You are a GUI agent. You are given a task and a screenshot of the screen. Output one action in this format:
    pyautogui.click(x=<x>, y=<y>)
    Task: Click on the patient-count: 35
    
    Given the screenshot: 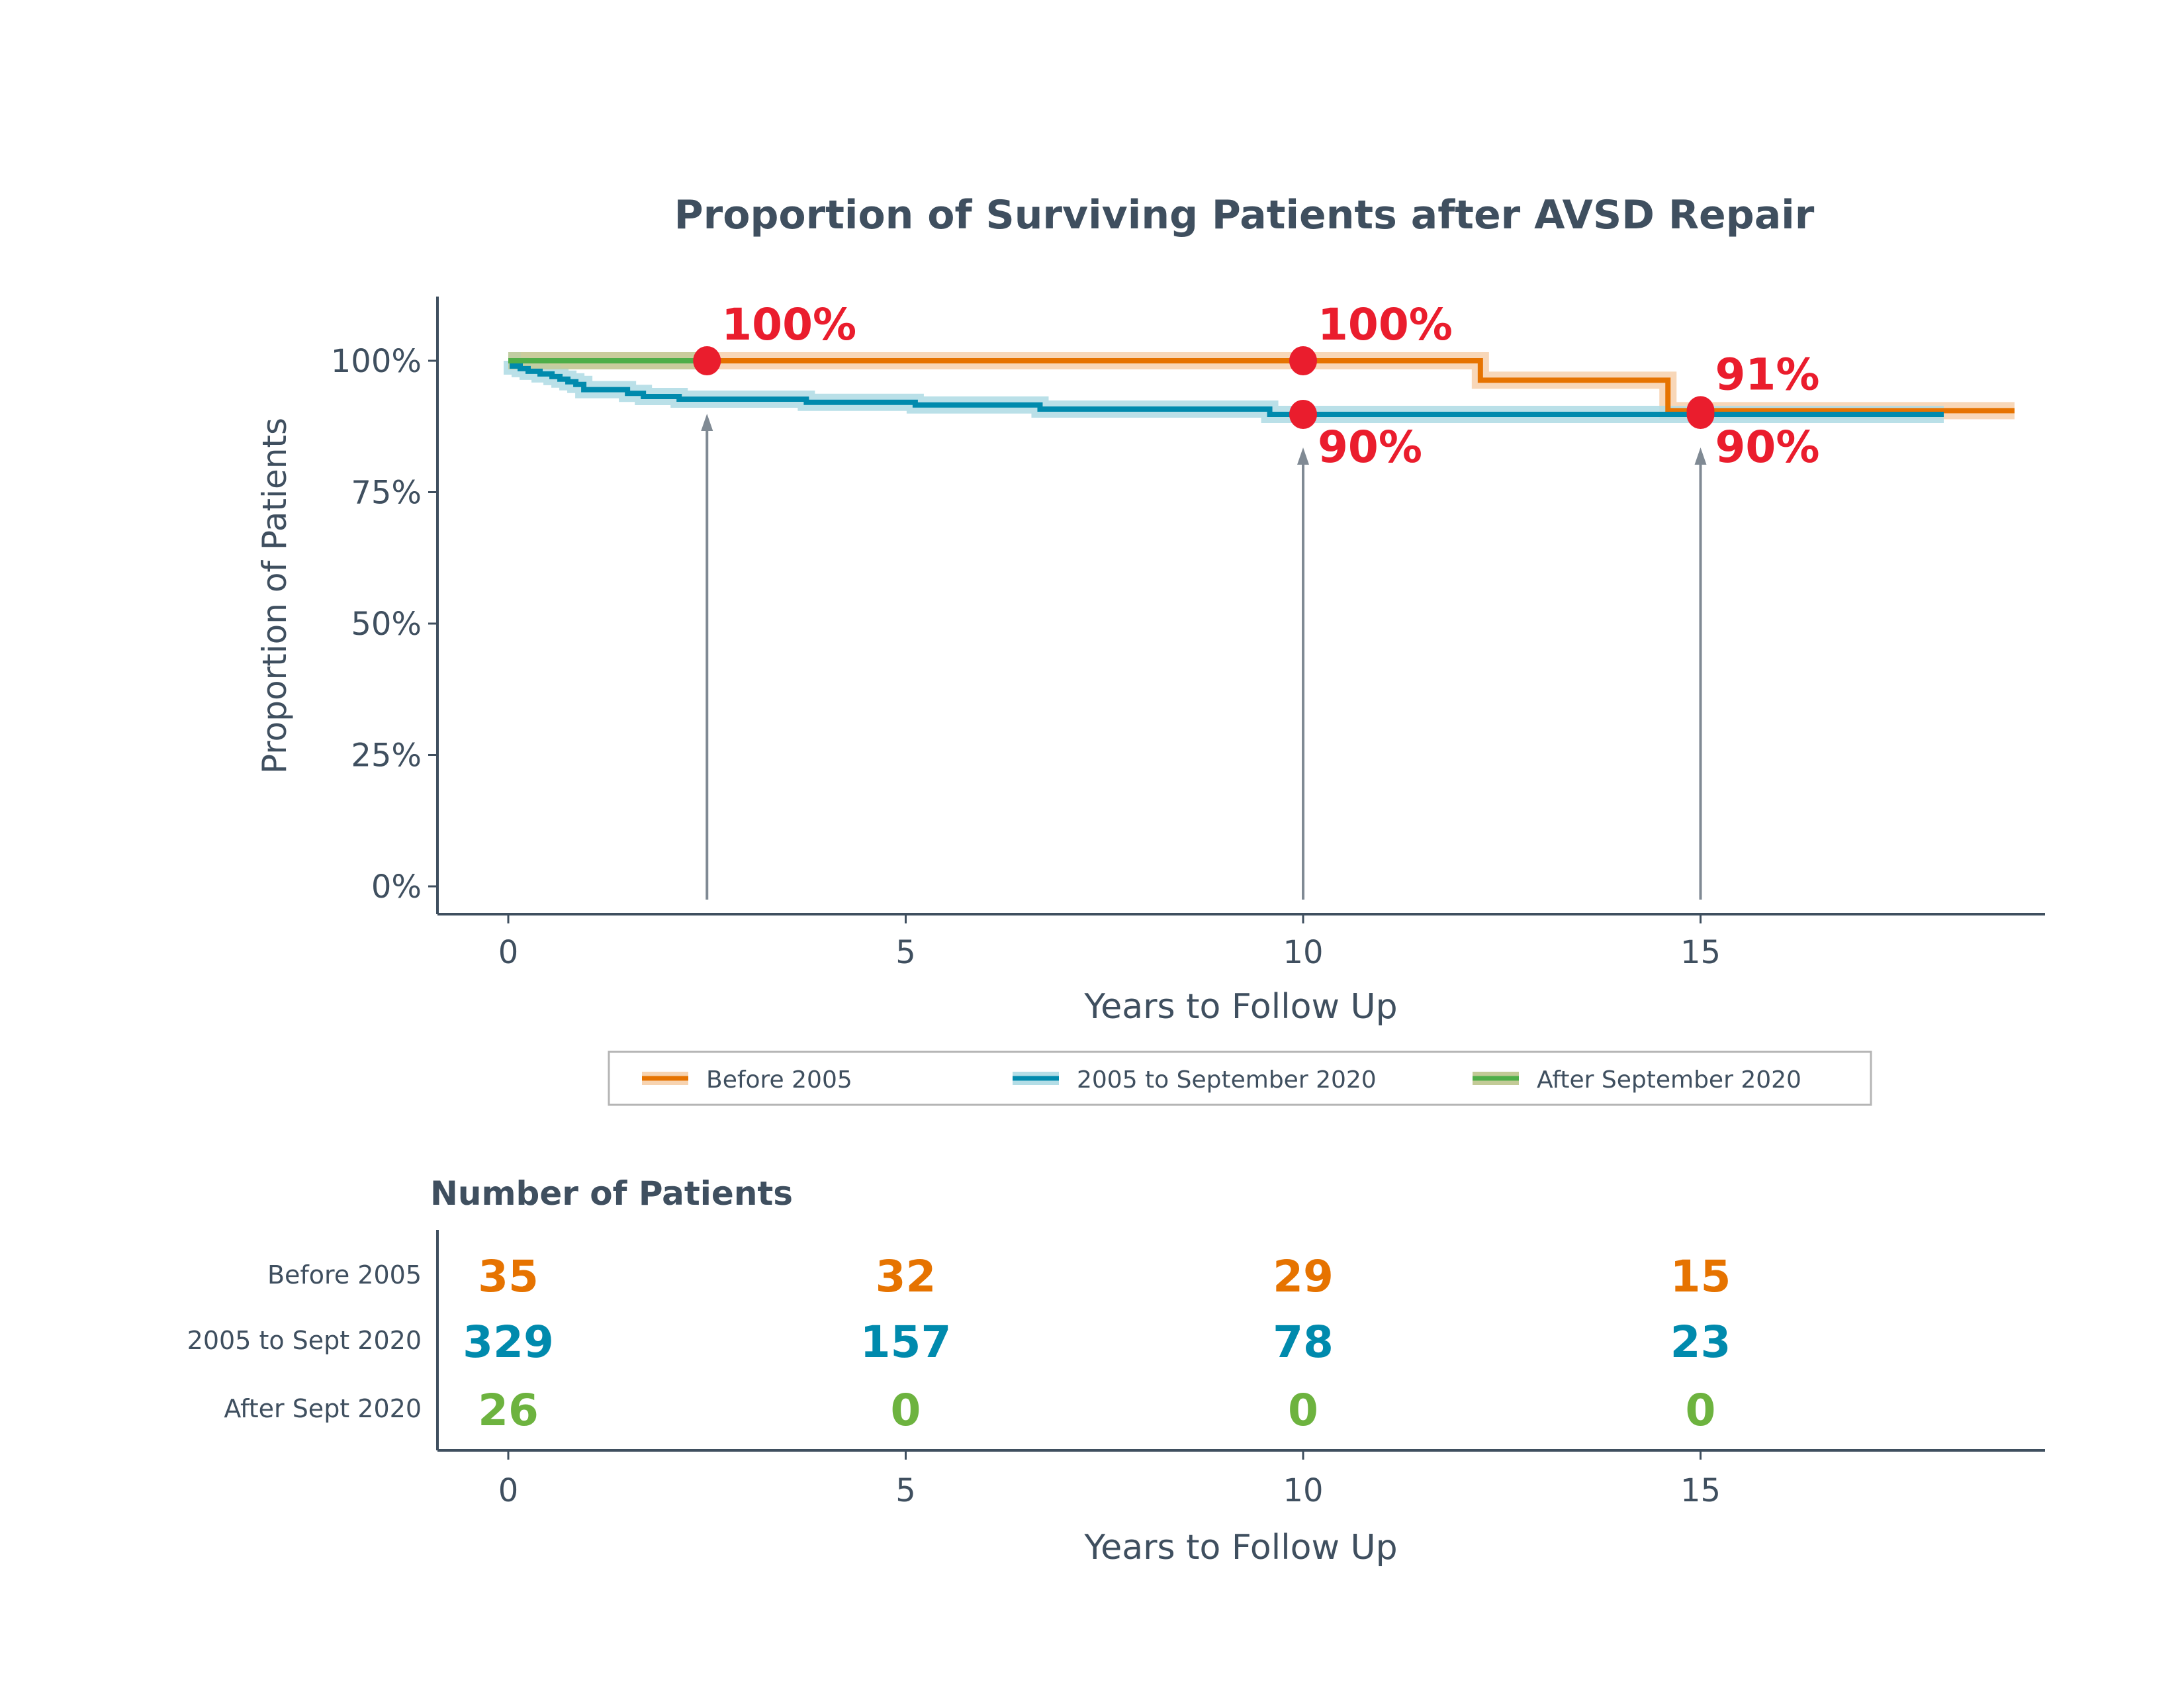 What is the action you would take?
    pyautogui.click(x=508, y=1276)
    